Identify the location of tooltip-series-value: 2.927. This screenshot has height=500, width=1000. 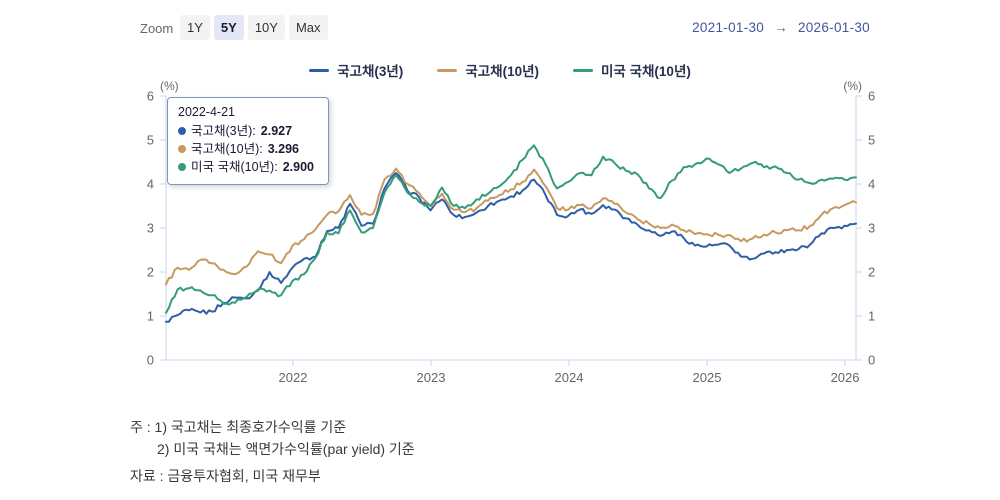
(276, 131).